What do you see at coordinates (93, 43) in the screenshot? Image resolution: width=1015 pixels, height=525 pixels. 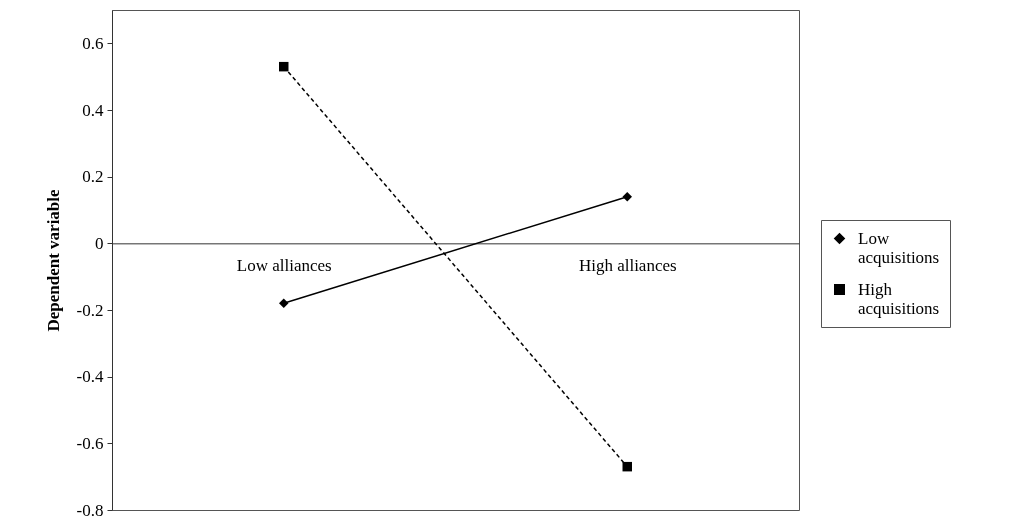 I see `y-tick-label: 0.6` at bounding box center [93, 43].